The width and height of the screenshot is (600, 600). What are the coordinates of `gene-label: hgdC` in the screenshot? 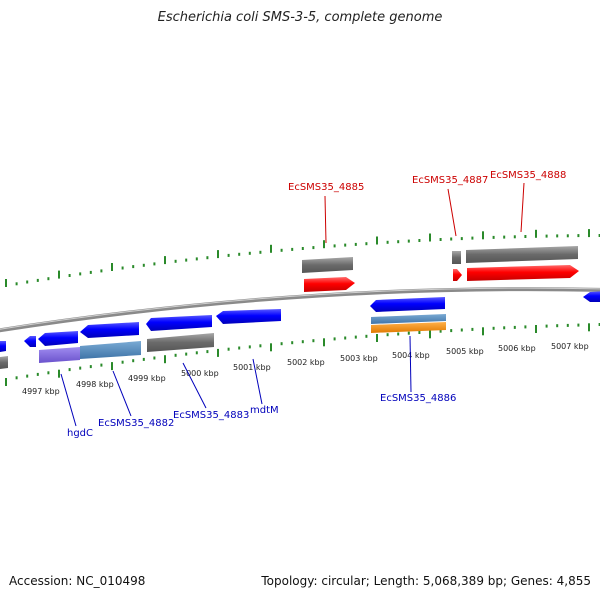 It's located at (80, 433).